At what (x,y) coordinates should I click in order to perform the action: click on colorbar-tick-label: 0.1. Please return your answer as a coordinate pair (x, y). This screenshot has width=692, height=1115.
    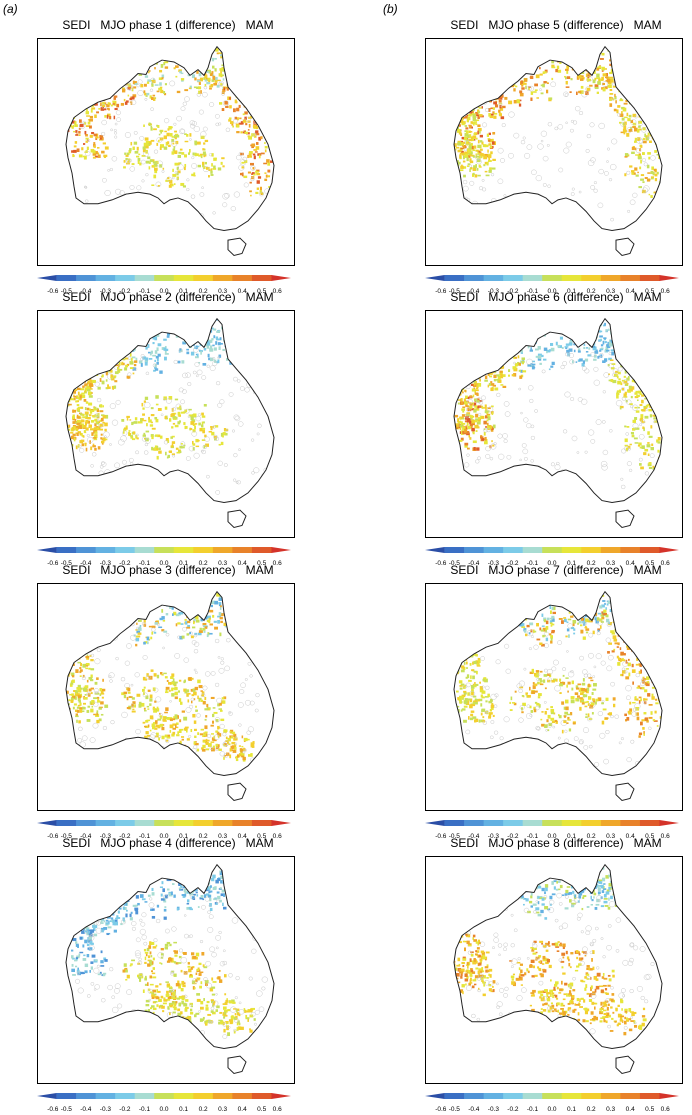
    Looking at the image, I should click on (571, 1109).